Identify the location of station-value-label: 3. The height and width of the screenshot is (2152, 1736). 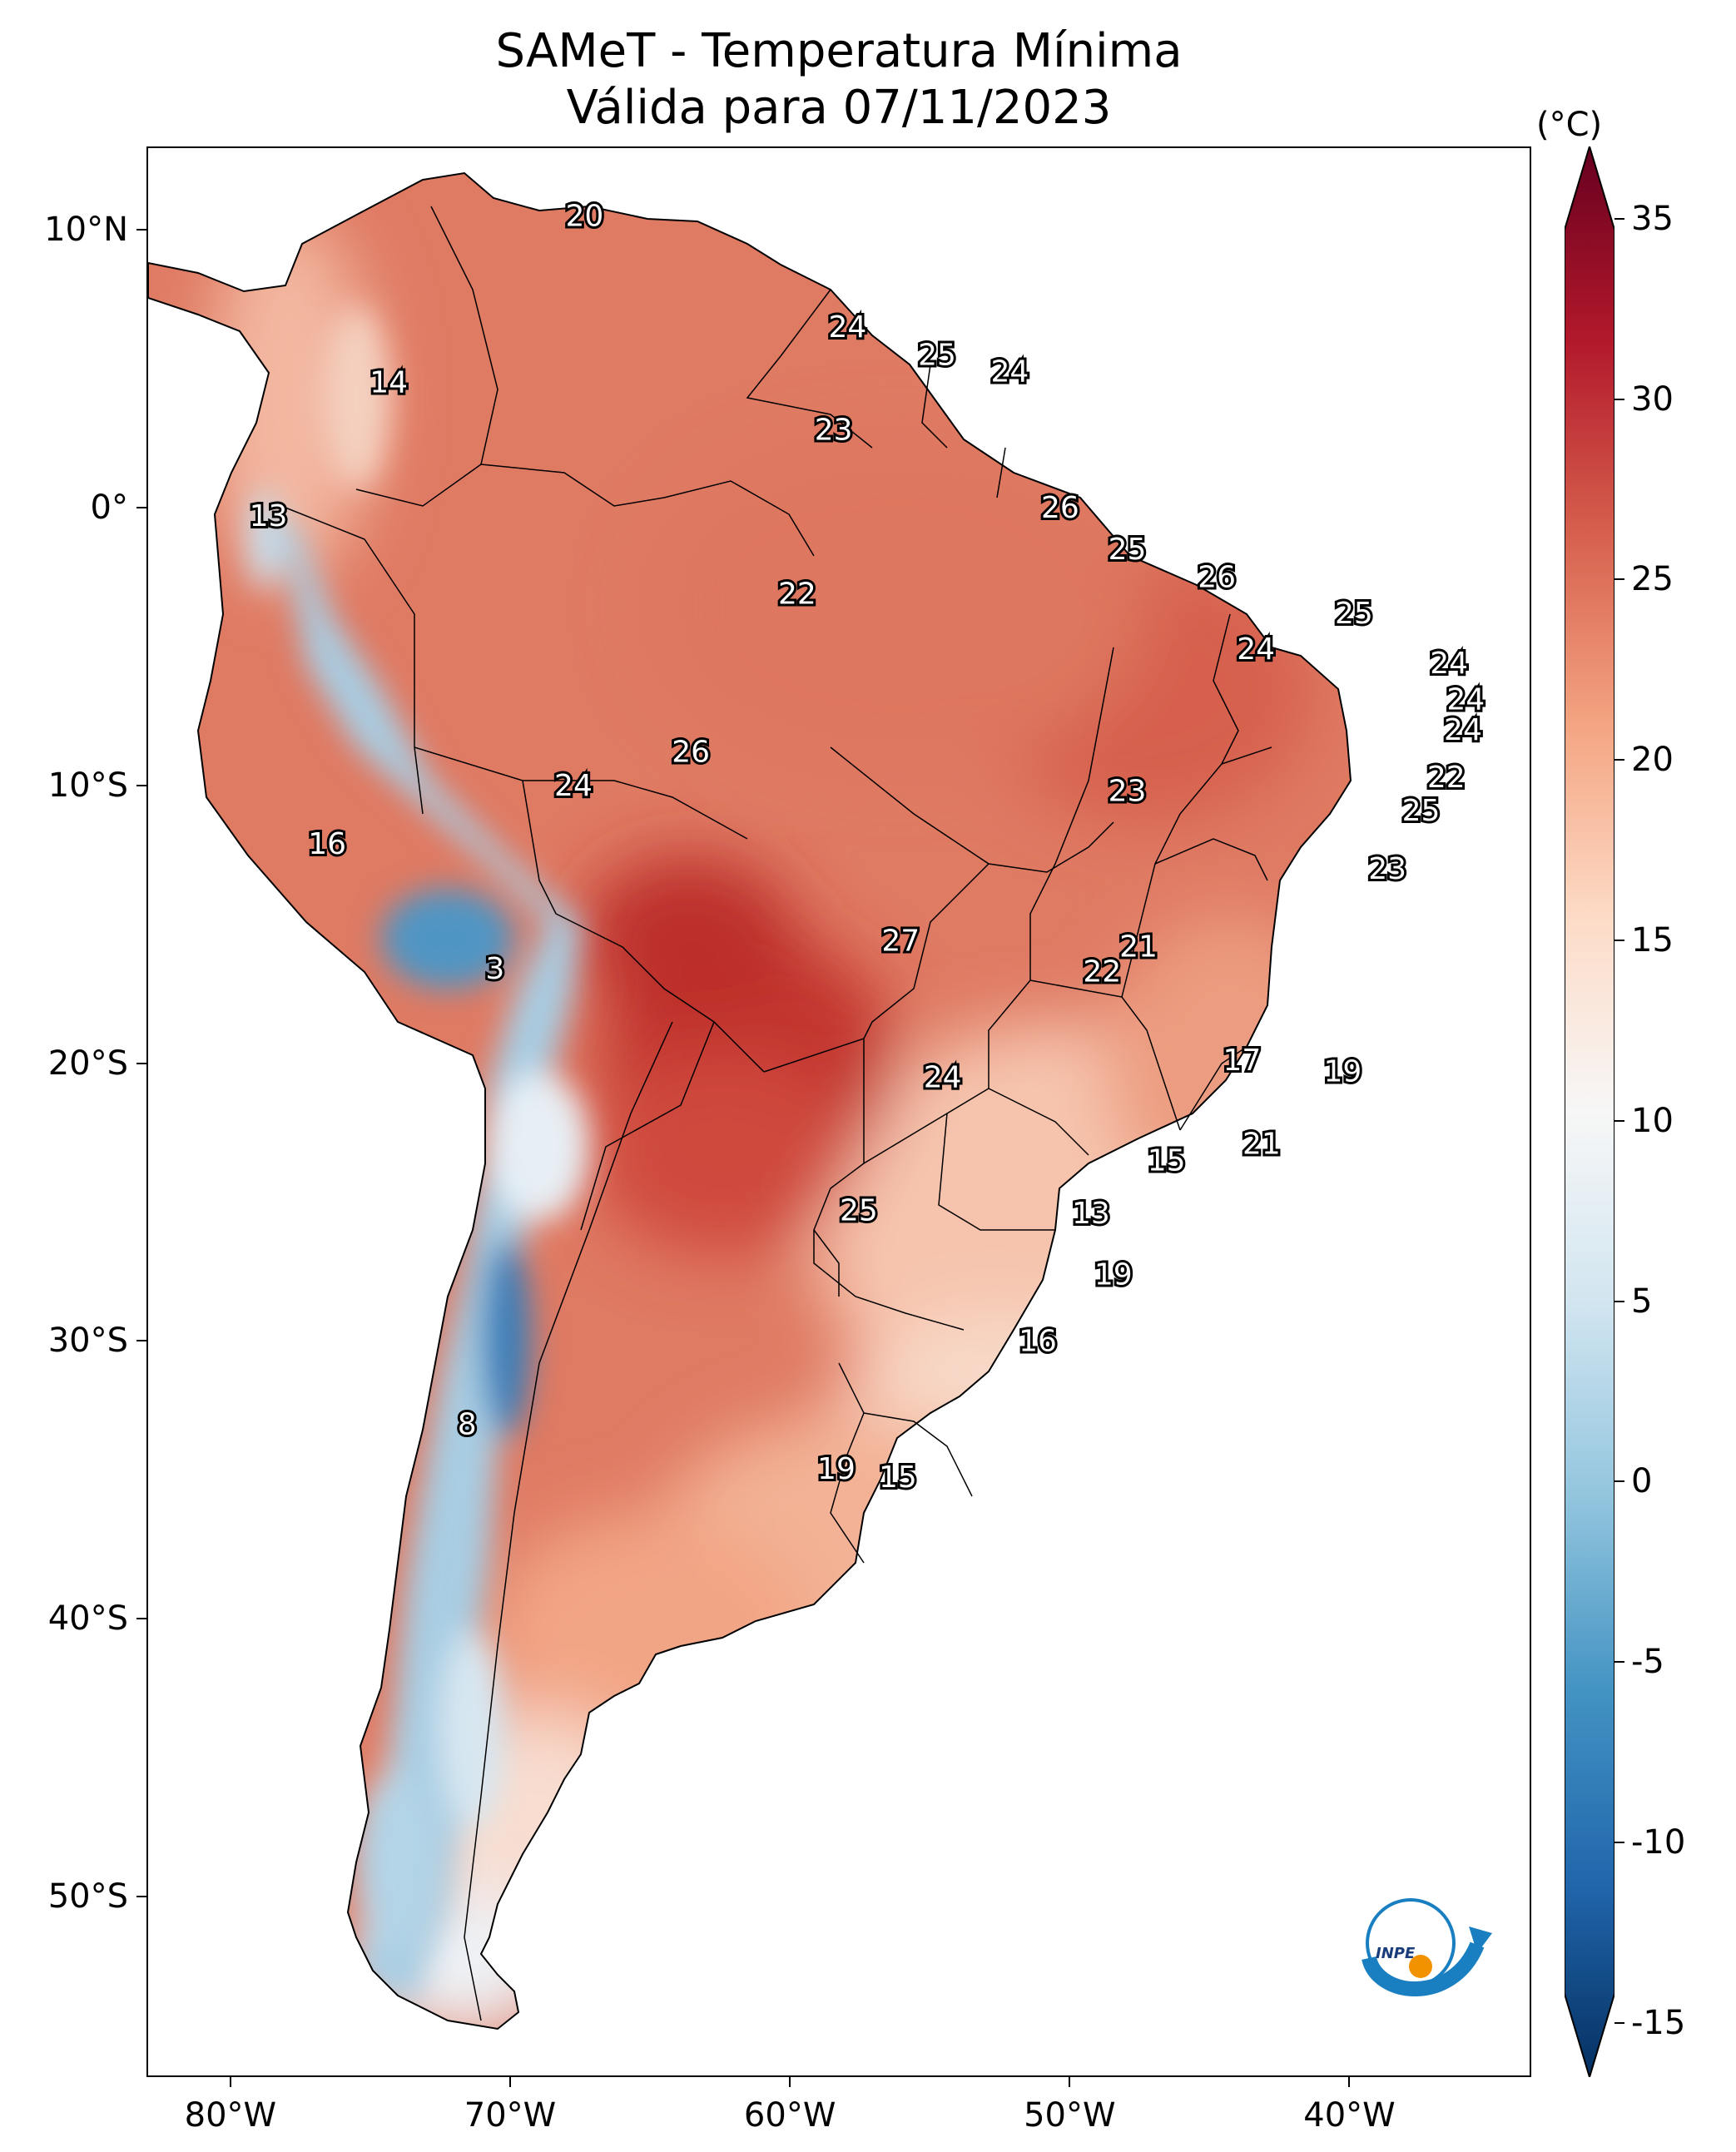
(495, 969).